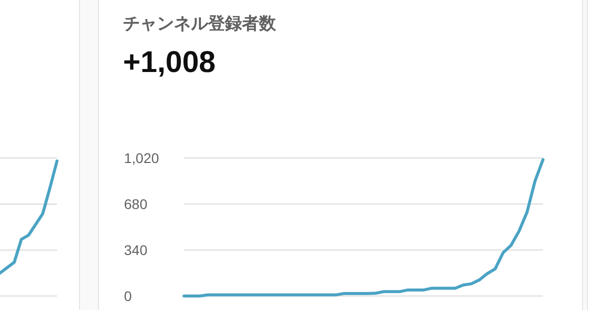 Image resolution: width=594 pixels, height=310 pixels. I want to click on chart-title: チャンネル登録者数, so click(199, 24).